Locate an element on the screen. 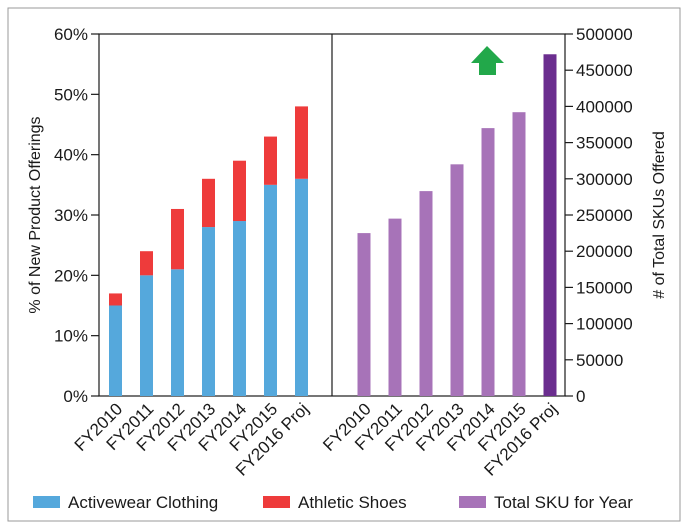 This screenshot has height=529, width=688. up-arrow-icon is located at coordinates (487, 60).